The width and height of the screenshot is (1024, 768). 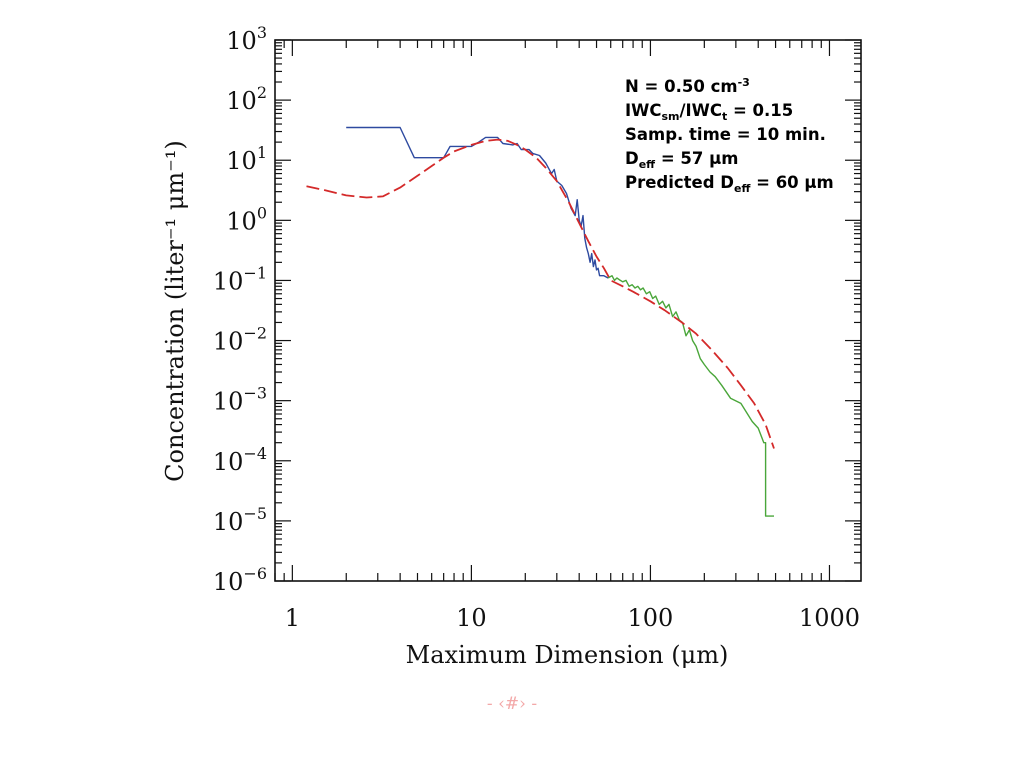 What do you see at coordinates (246, 219) in the screenshot?
I see `y-tick-label: 10⁰` at bounding box center [246, 219].